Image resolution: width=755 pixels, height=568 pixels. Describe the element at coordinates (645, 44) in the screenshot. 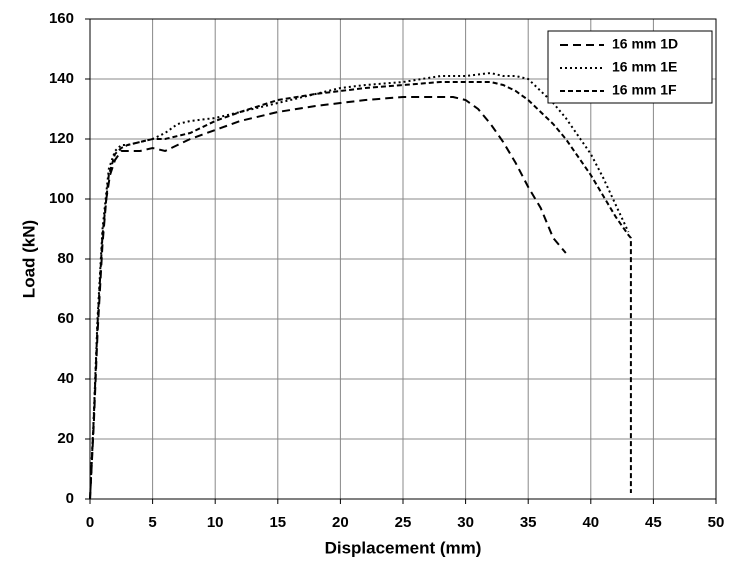

I see `legend-label: 16 mm 1D` at that location.